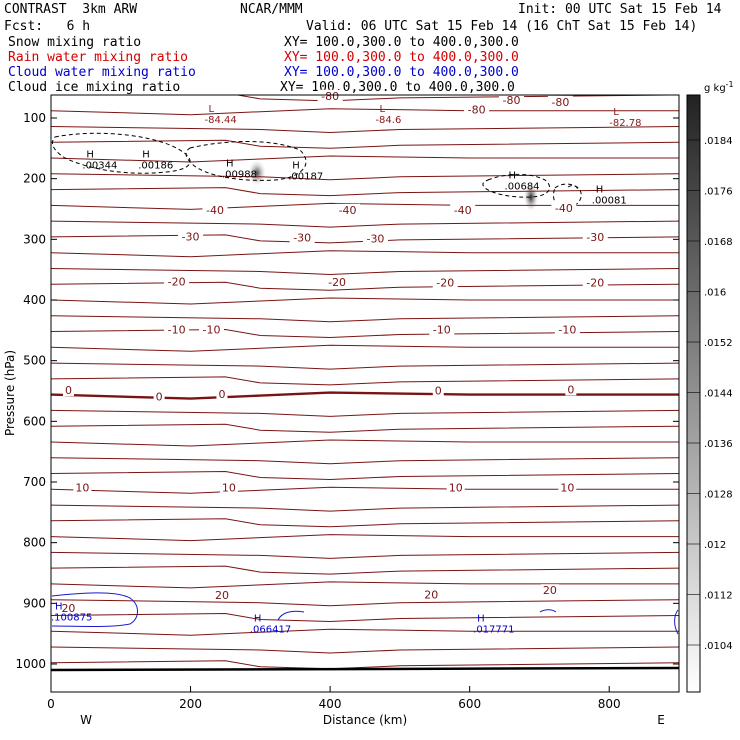 This screenshot has width=740, height=740. I want to click on y-tick-label: 400, so click(34, 300).